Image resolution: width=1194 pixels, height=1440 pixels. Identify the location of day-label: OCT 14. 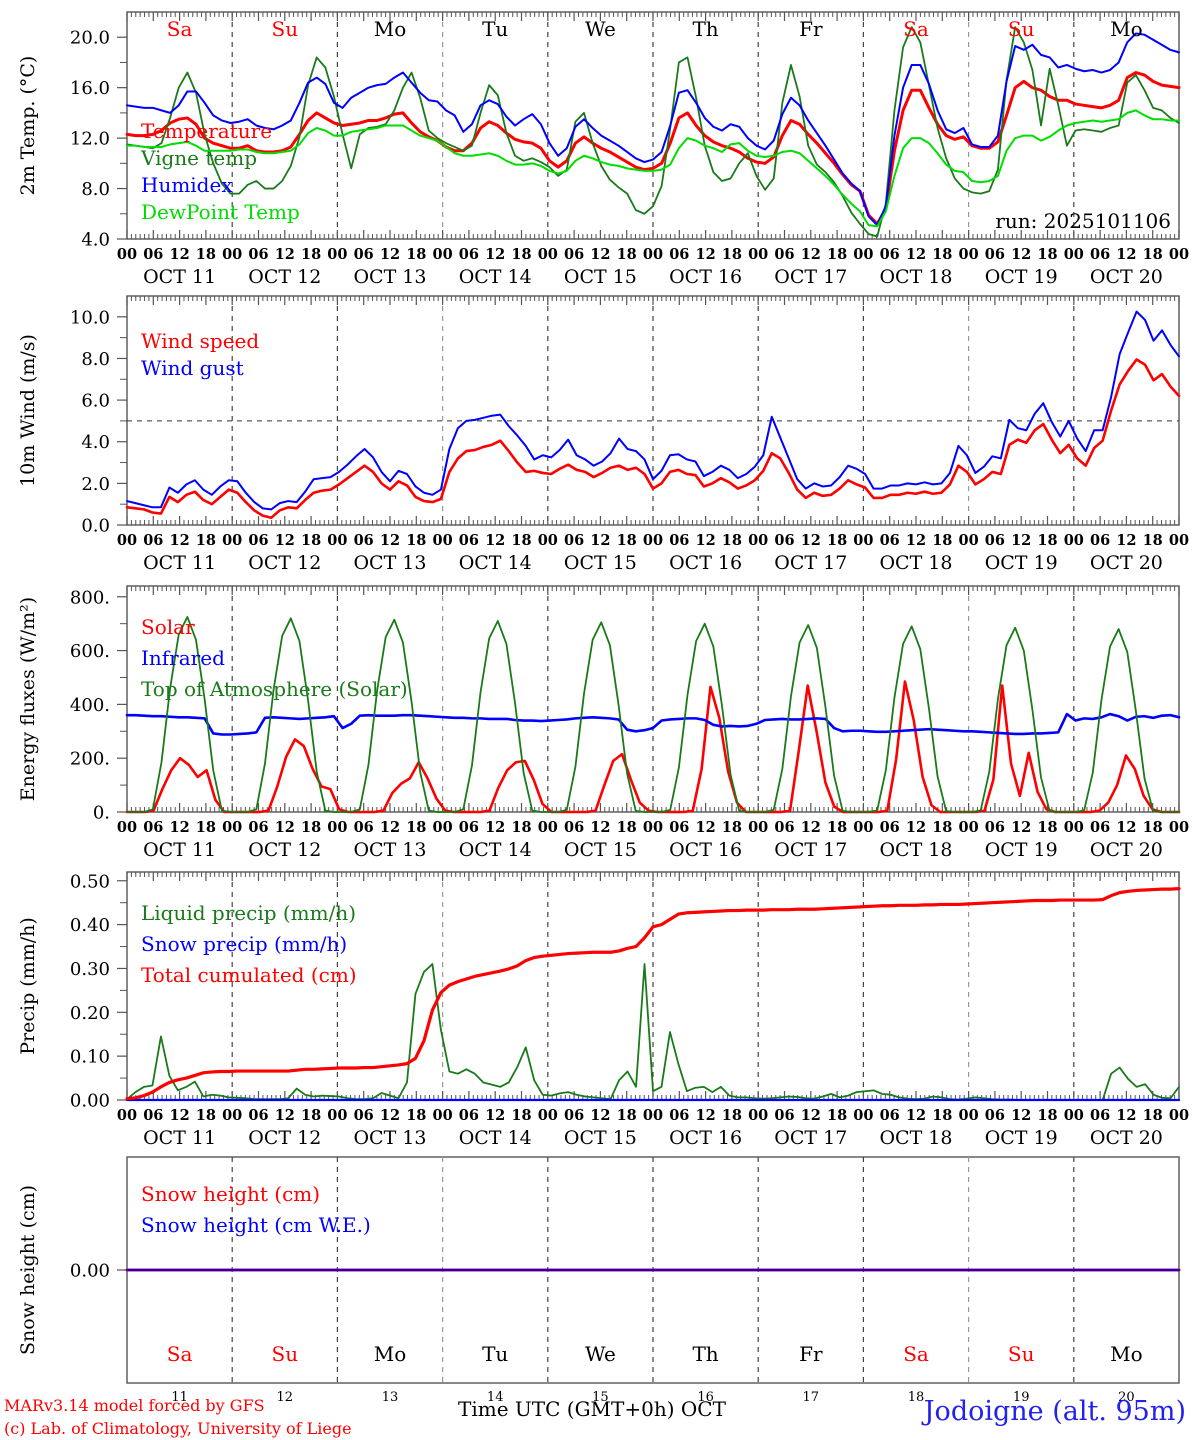
(495, 563).